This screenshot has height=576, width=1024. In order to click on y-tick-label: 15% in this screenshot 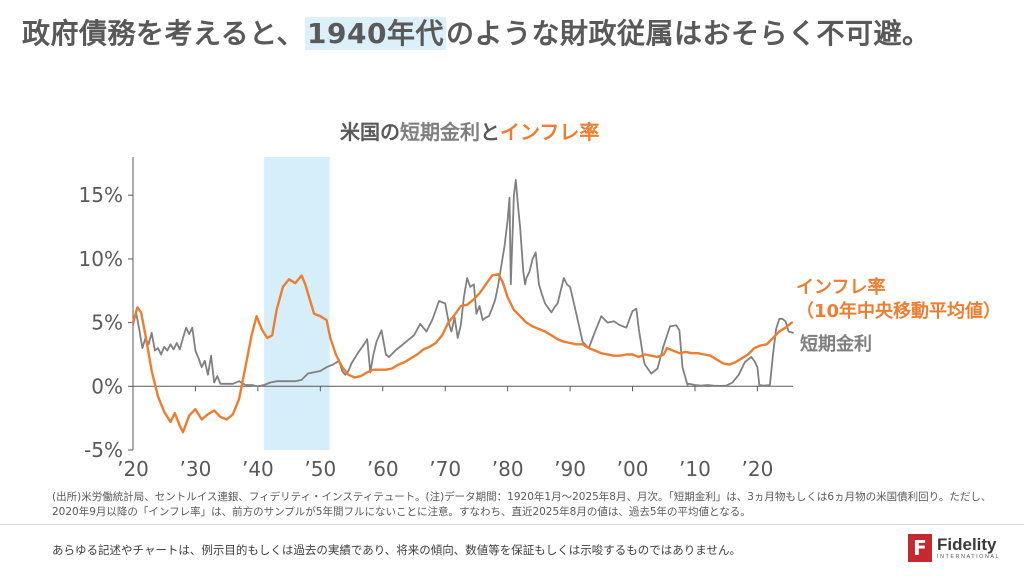, I will do `click(101, 195)`.